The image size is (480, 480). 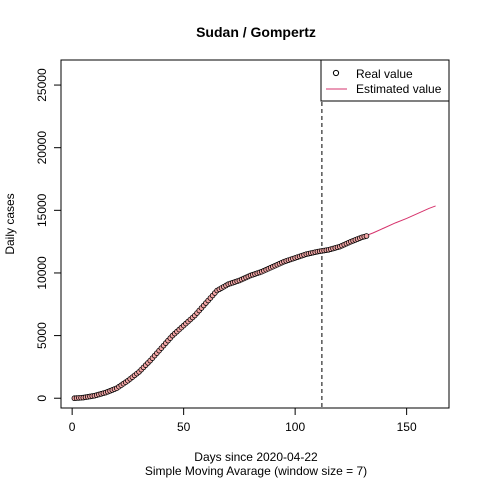 I want to click on legend-label-real: Real value, so click(x=384, y=74).